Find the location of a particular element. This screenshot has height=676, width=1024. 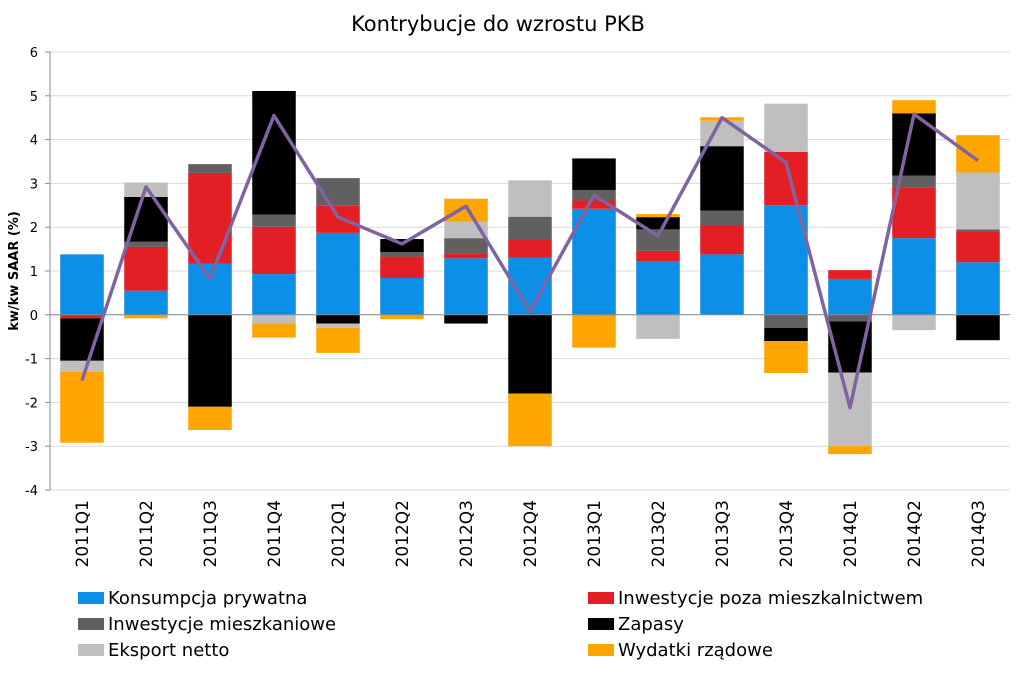

y-axis-label: kw/kw SAAR (%) is located at coordinates (14, 271).